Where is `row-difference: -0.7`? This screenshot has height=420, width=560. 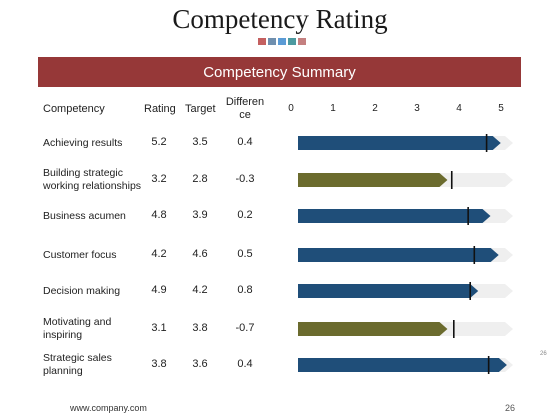 row-difference: -0.7 is located at coordinates (245, 328).